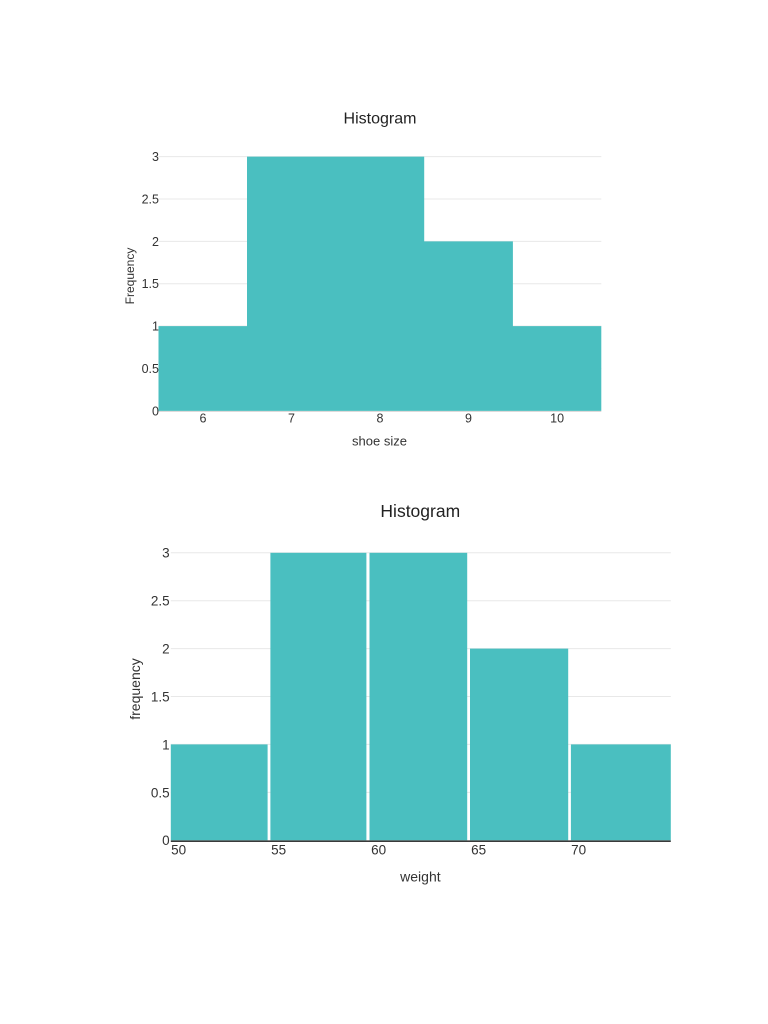  What do you see at coordinates (557, 419) in the screenshot?
I see `svg-text: 10` at bounding box center [557, 419].